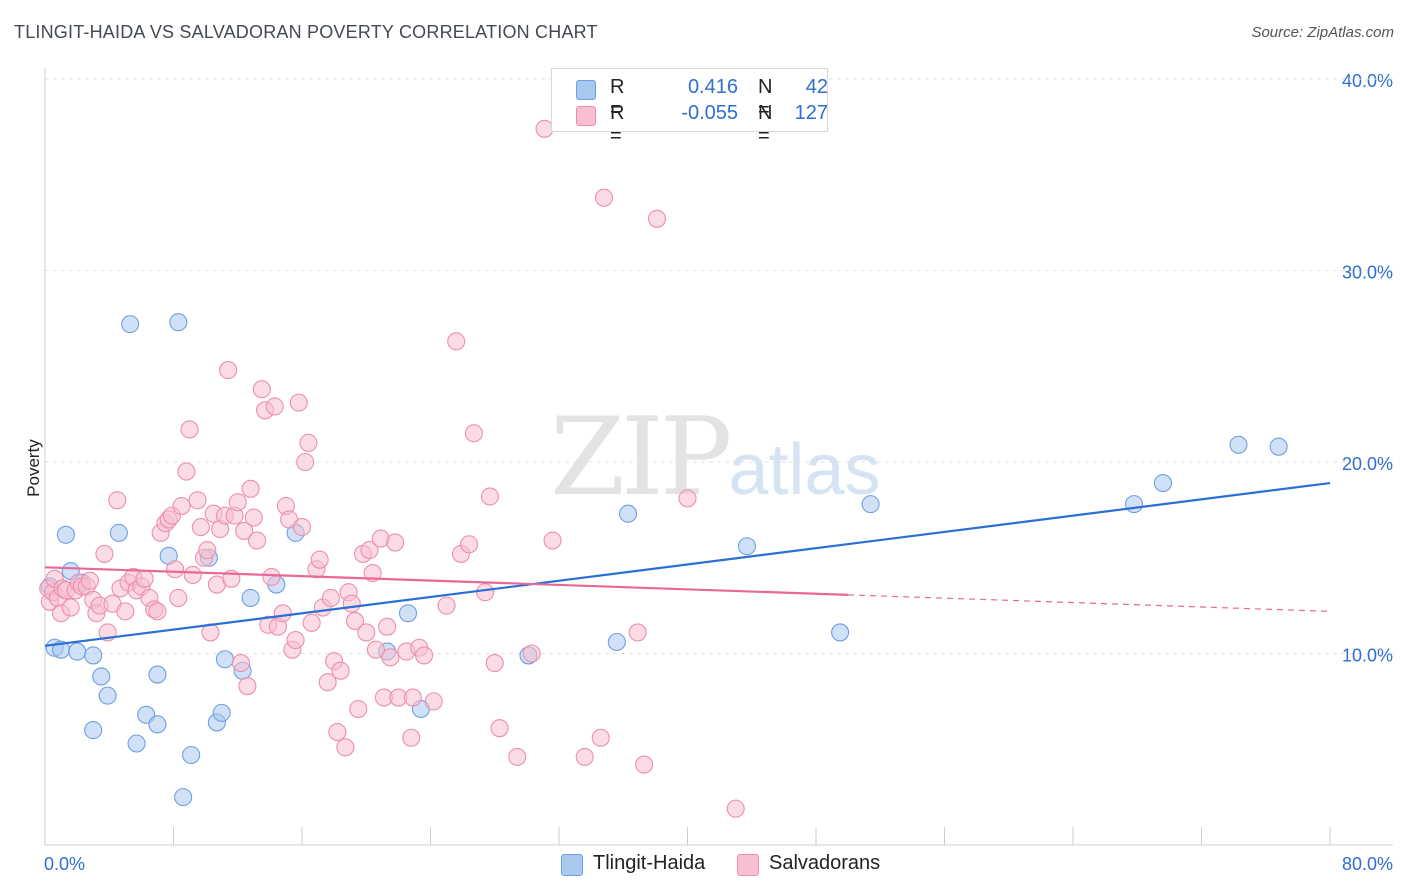 The image size is (1406, 892). Describe the element at coordinates (64, 864) in the screenshot. I see `x-tick-label: 0.0%` at that location.